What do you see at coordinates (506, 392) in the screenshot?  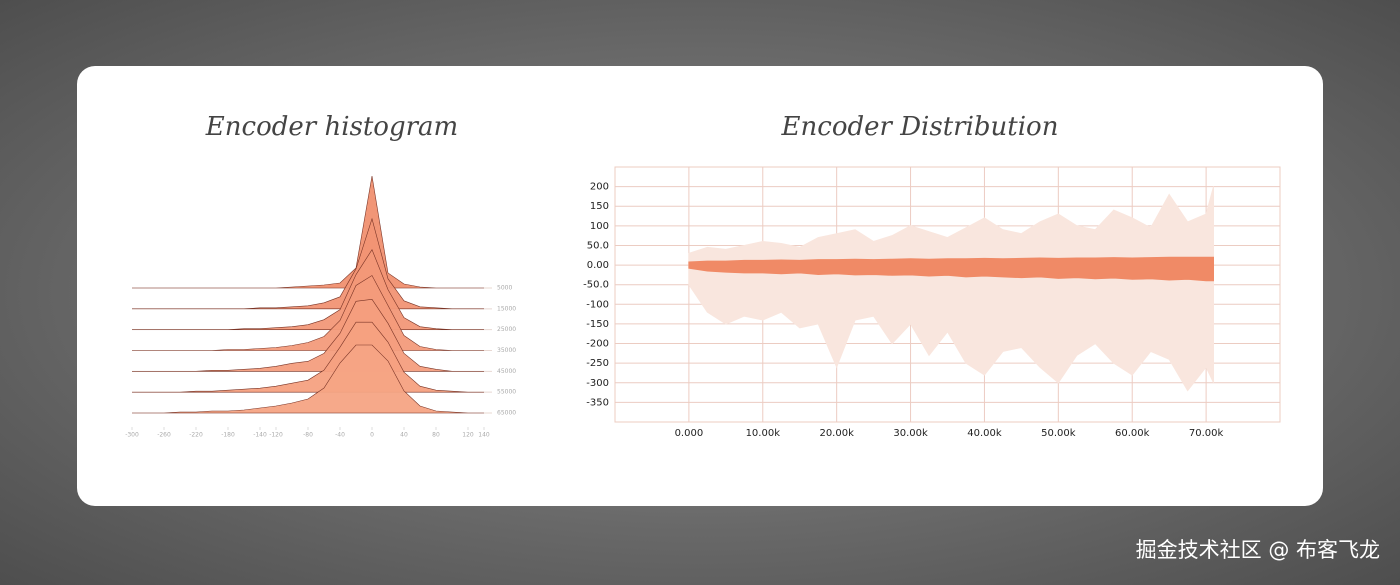 I see `ridge-label: 55000` at bounding box center [506, 392].